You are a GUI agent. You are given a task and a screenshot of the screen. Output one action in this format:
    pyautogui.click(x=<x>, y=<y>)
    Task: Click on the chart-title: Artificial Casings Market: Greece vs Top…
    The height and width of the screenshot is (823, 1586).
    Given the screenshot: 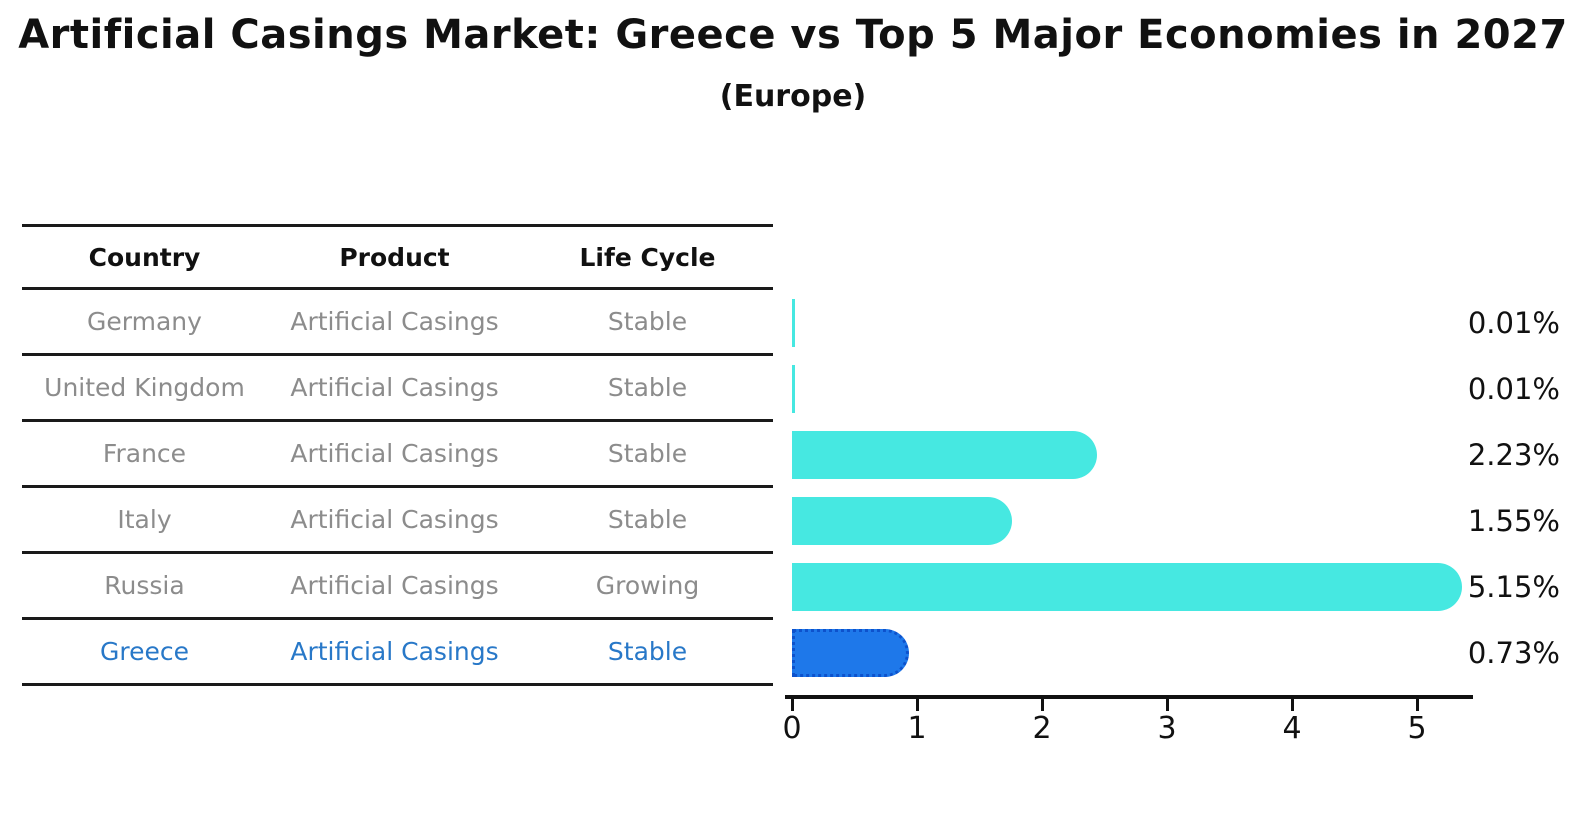 What is the action you would take?
    pyautogui.click(x=793, y=35)
    